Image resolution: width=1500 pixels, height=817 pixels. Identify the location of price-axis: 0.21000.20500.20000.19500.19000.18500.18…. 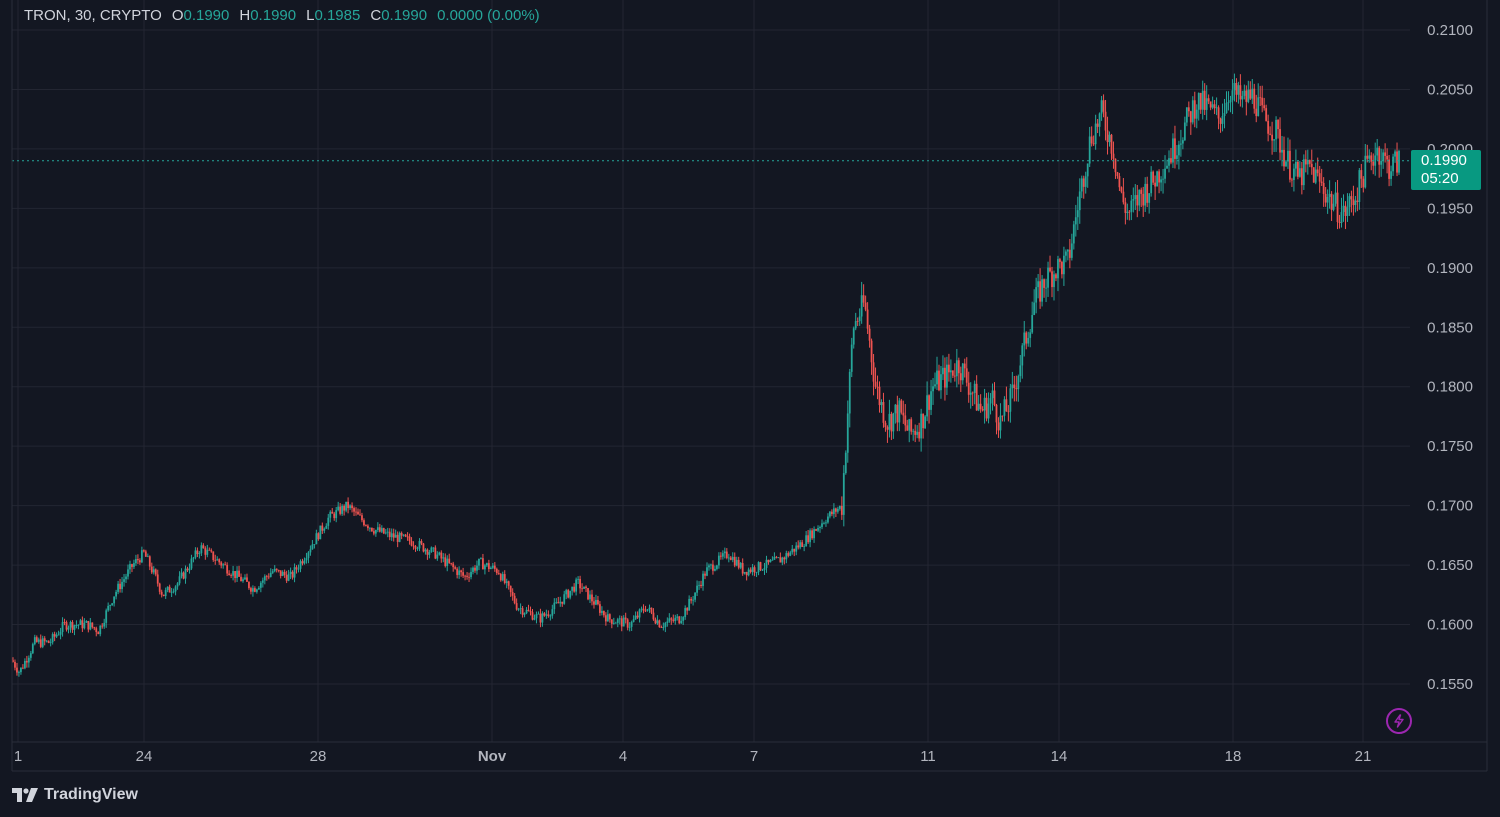
(1450, 357).